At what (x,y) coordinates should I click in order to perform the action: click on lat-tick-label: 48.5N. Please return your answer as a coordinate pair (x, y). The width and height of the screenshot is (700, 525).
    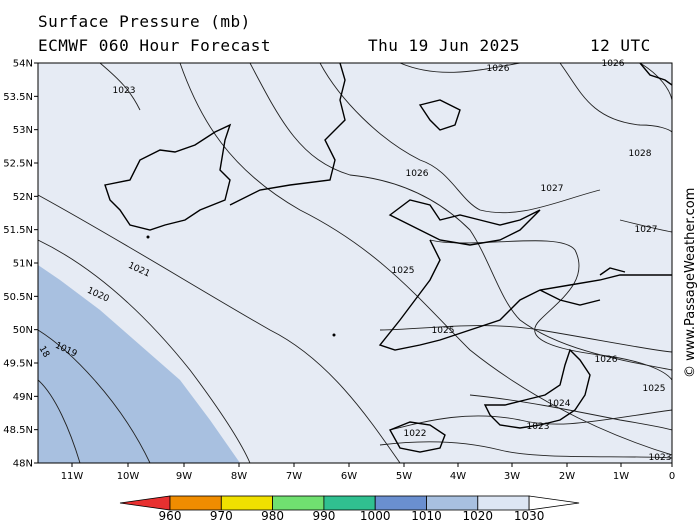
    Looking at the image, I should click on (18, 430).